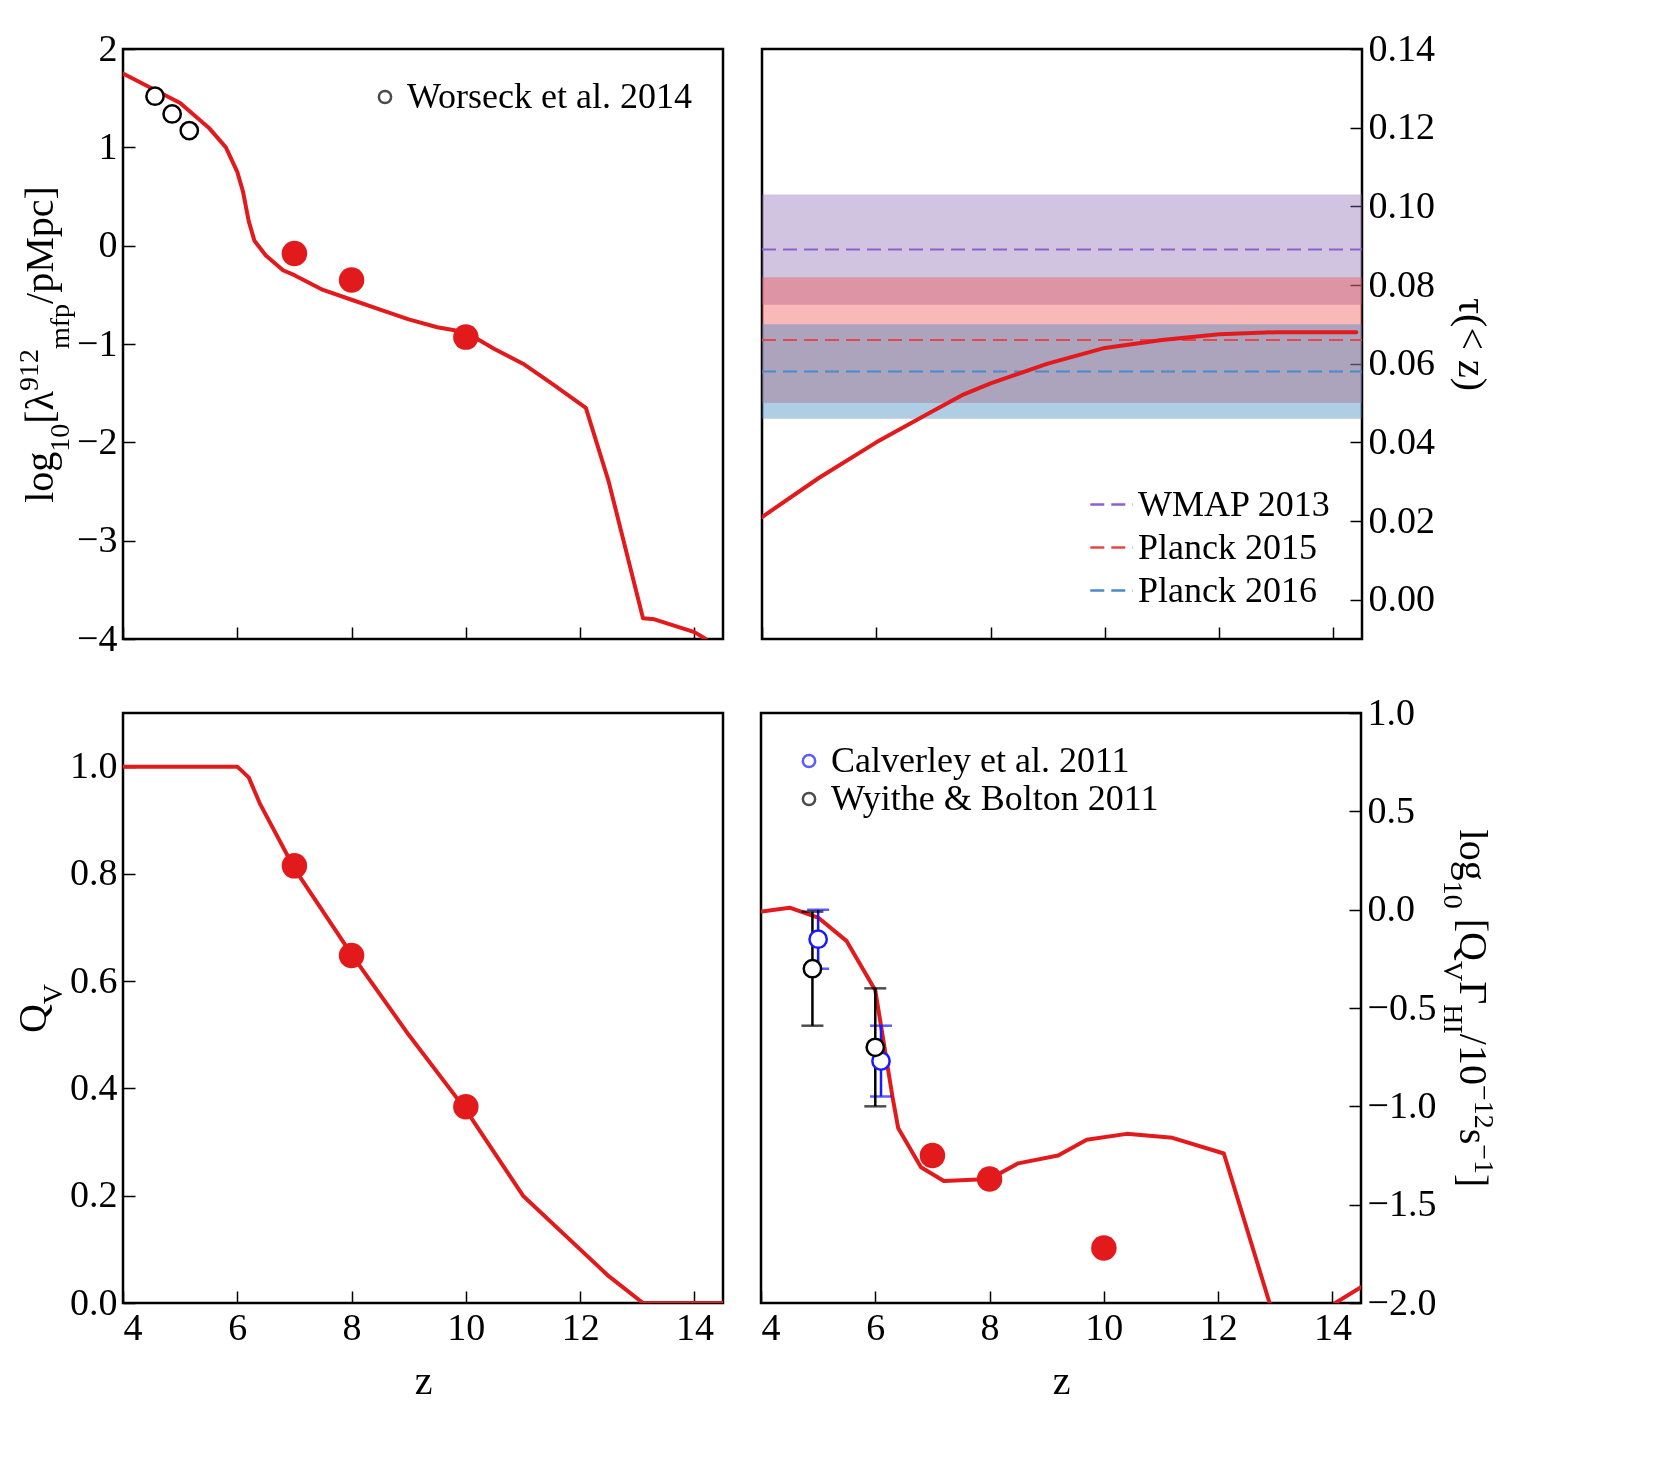 This screenshot has width=1668, height=1472. Describe the element at coordinates (1391, 908) in the screenshot. I see `y2-tick-label: 0.0` at that location.